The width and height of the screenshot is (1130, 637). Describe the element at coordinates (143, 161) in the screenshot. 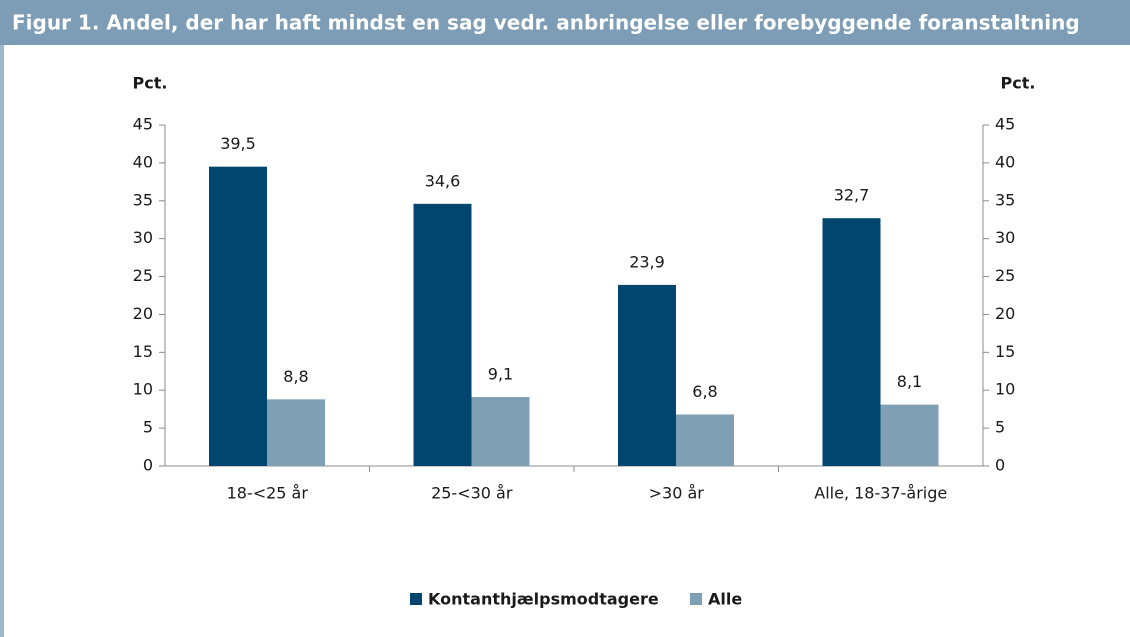

I see `y-tick-label: 40` at that location.